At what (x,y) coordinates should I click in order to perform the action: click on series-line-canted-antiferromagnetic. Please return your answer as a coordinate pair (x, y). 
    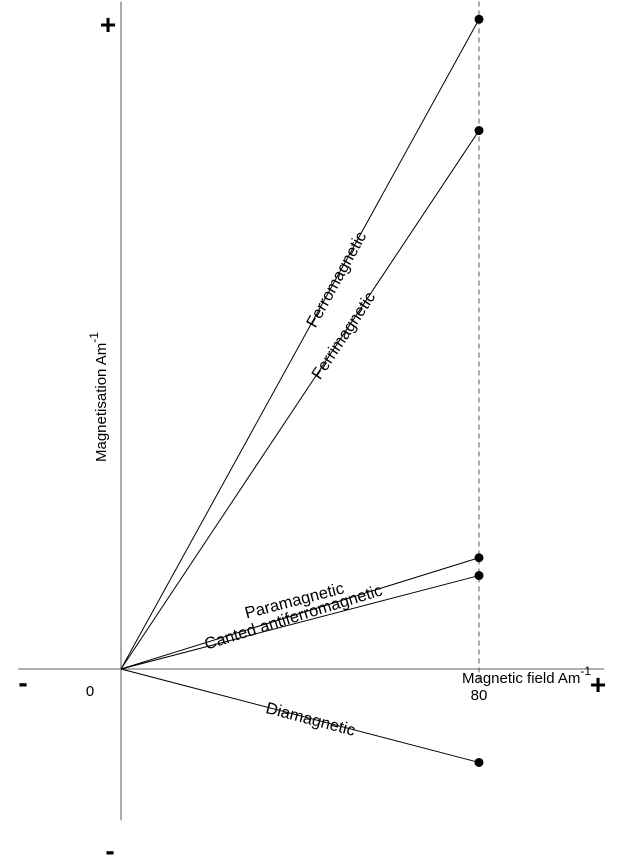
    Looking at the image, I should click on (300, 613).